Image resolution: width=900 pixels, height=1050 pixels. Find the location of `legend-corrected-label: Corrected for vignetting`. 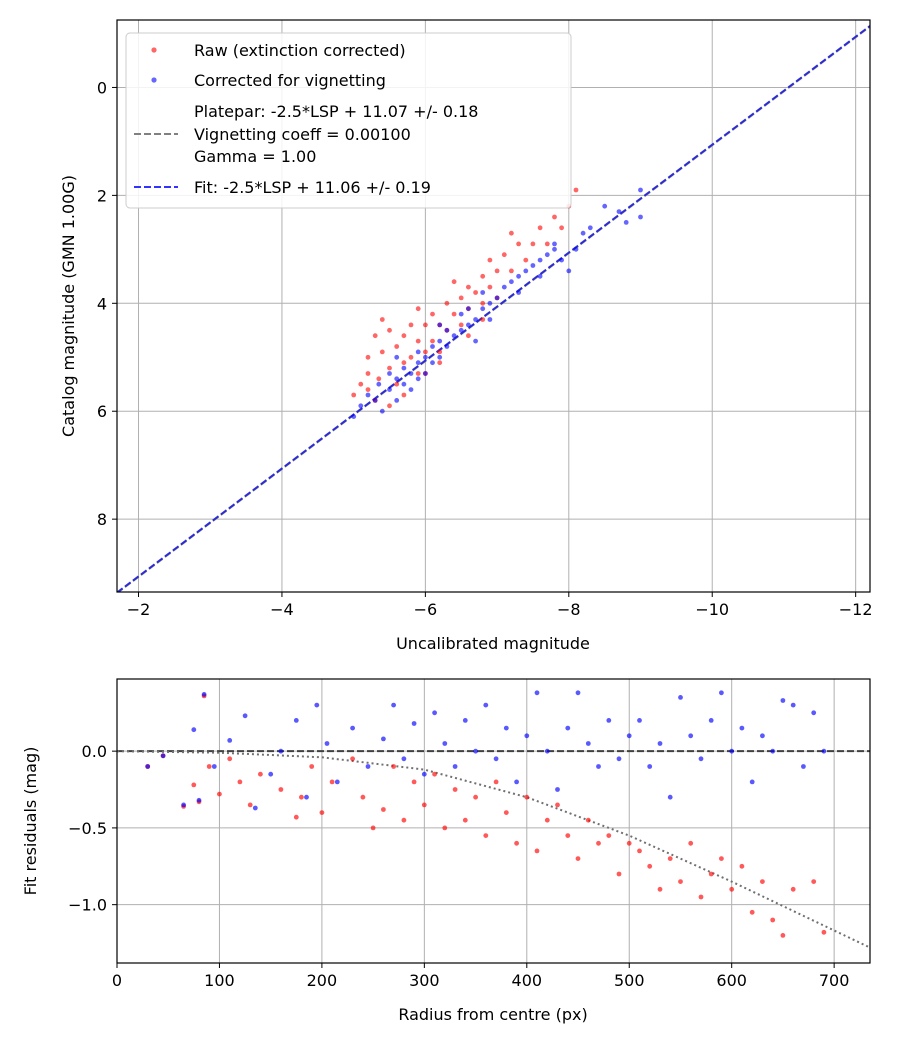

legend-corrected-label: Corrected for vignetting is located at coordinates (290, 80).